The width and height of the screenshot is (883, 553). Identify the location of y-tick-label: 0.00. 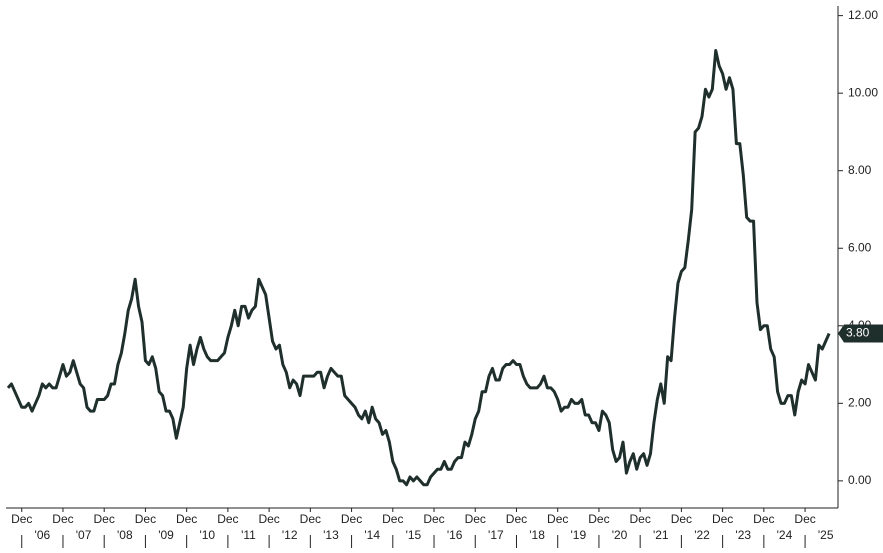
(860, 480).